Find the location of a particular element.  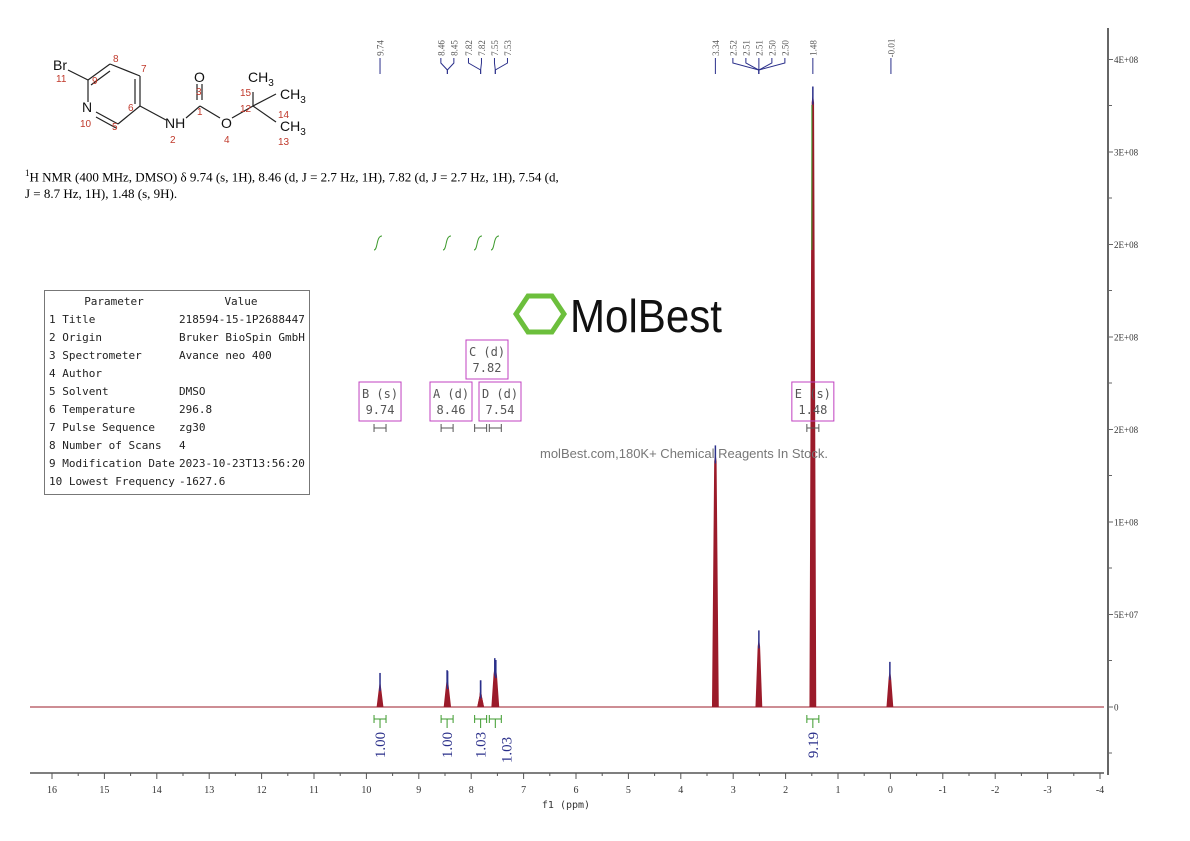

parameter-name: 5 Solvent is located at coordinates (79, 391).